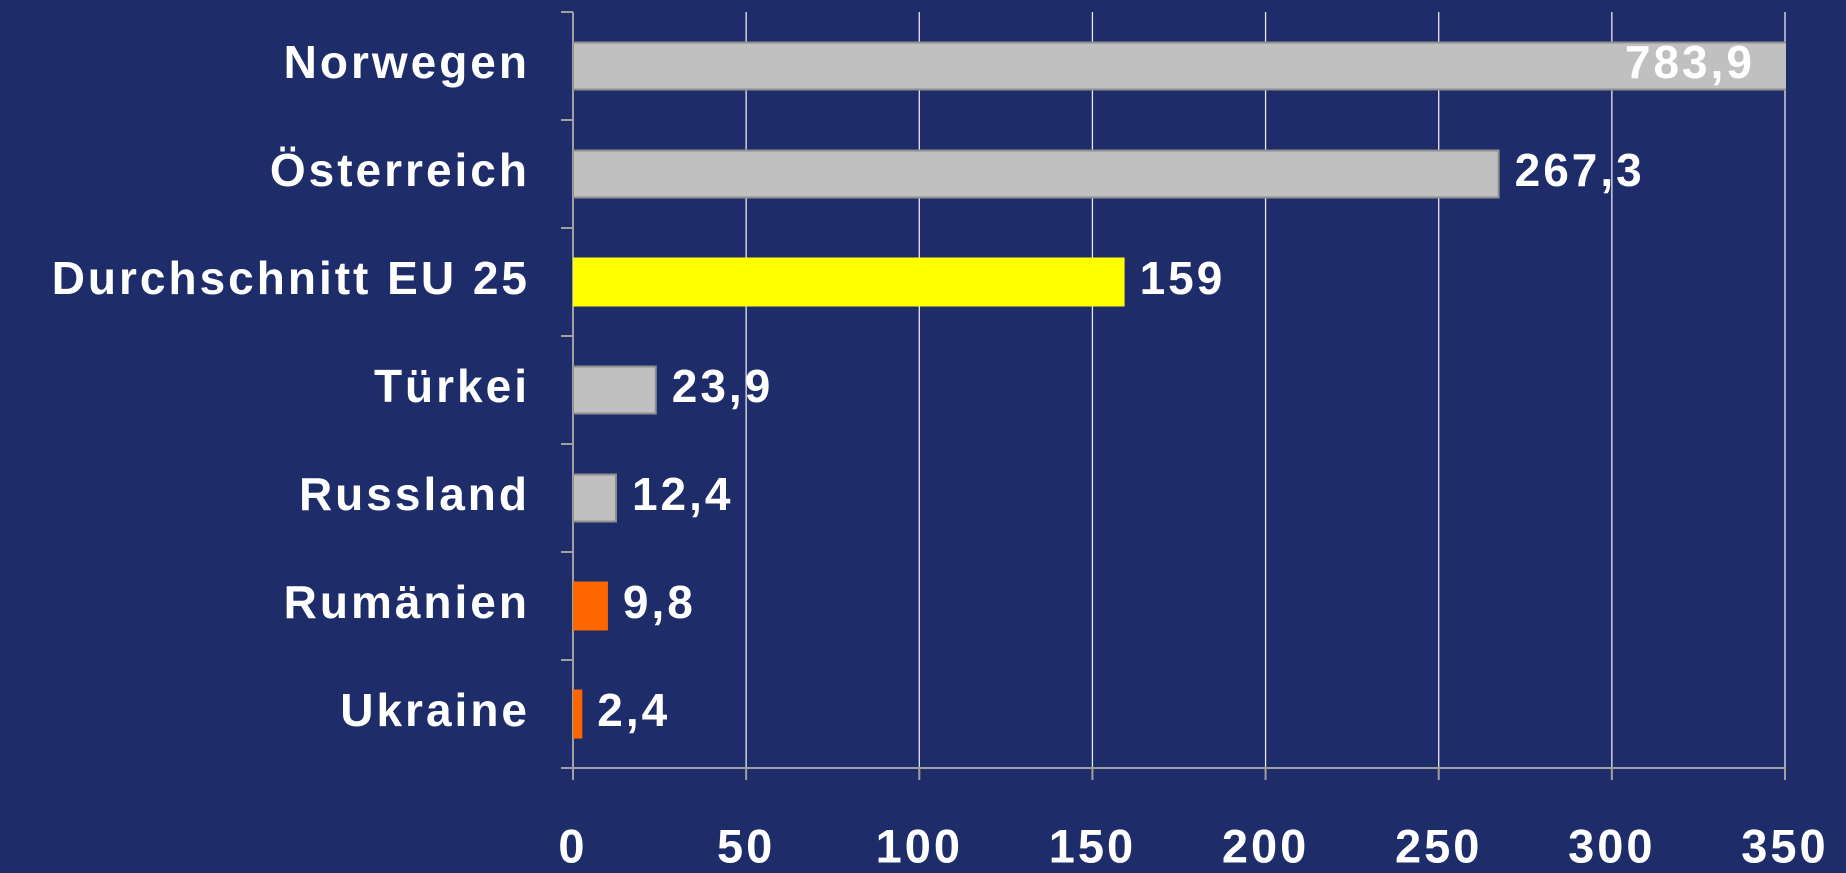  Describe the element at coordinates (633, 710) in the screenshot. I see `value-label: 2,4` at that location.